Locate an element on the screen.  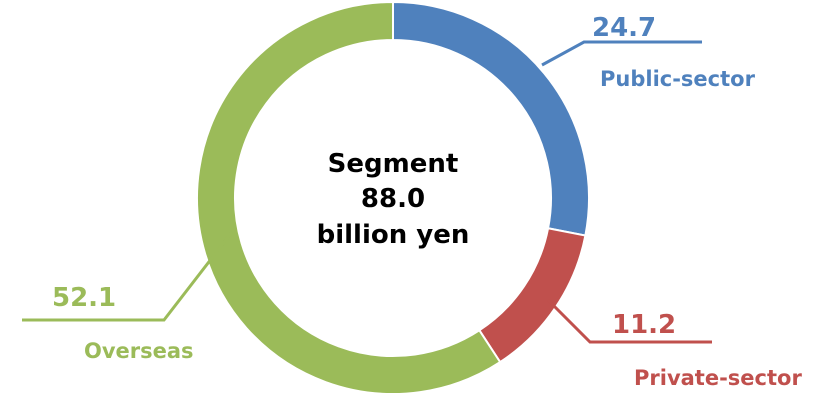
value-label-private-sector: 11.2 is located at coordinates (644, 325).